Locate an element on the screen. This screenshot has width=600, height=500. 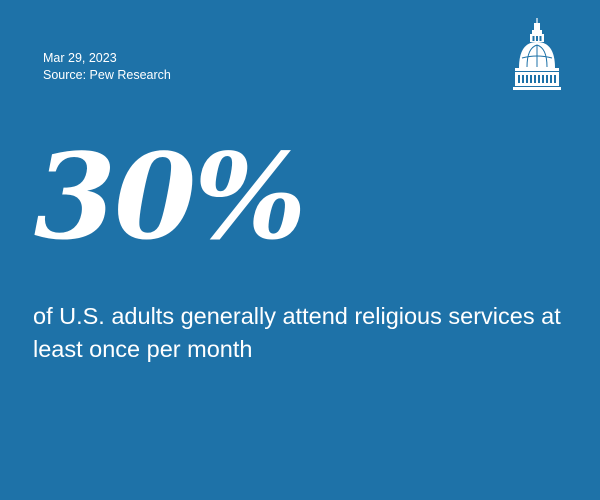
meta-block: Mar 29, 2023 Source: Pew Research is located at coordinates (107, 67).